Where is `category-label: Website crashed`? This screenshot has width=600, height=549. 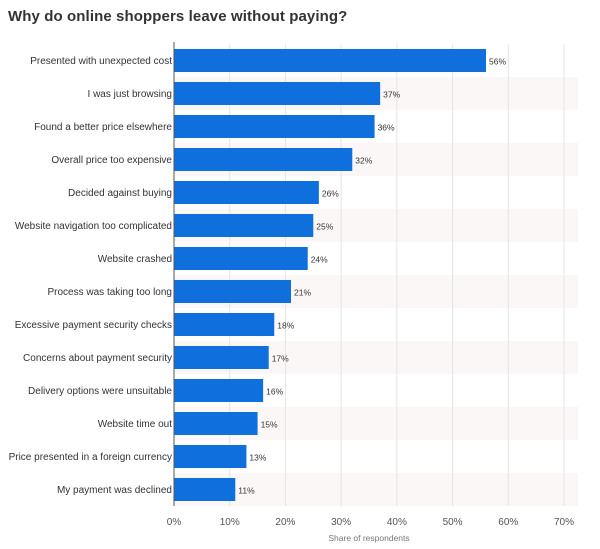 category-label: Website crashed is located at coordinates (135, 259).